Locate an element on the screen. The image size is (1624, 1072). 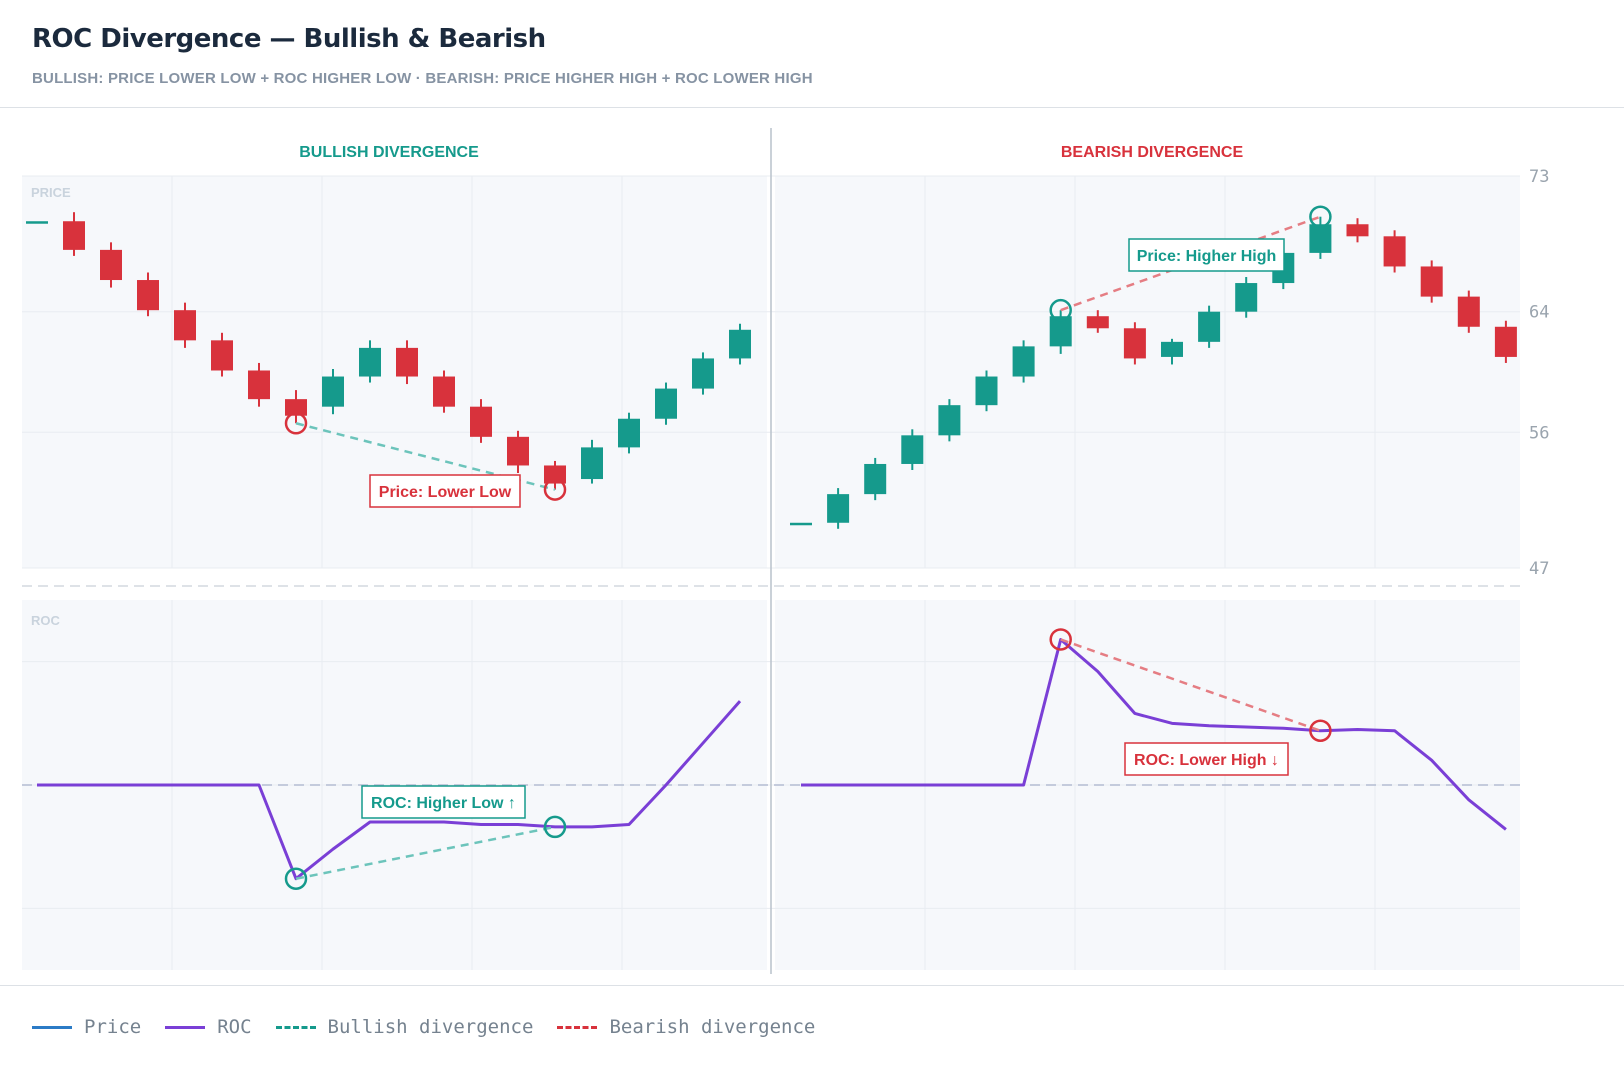
legend-swatch-roc is located at coordinates (185, 1027).